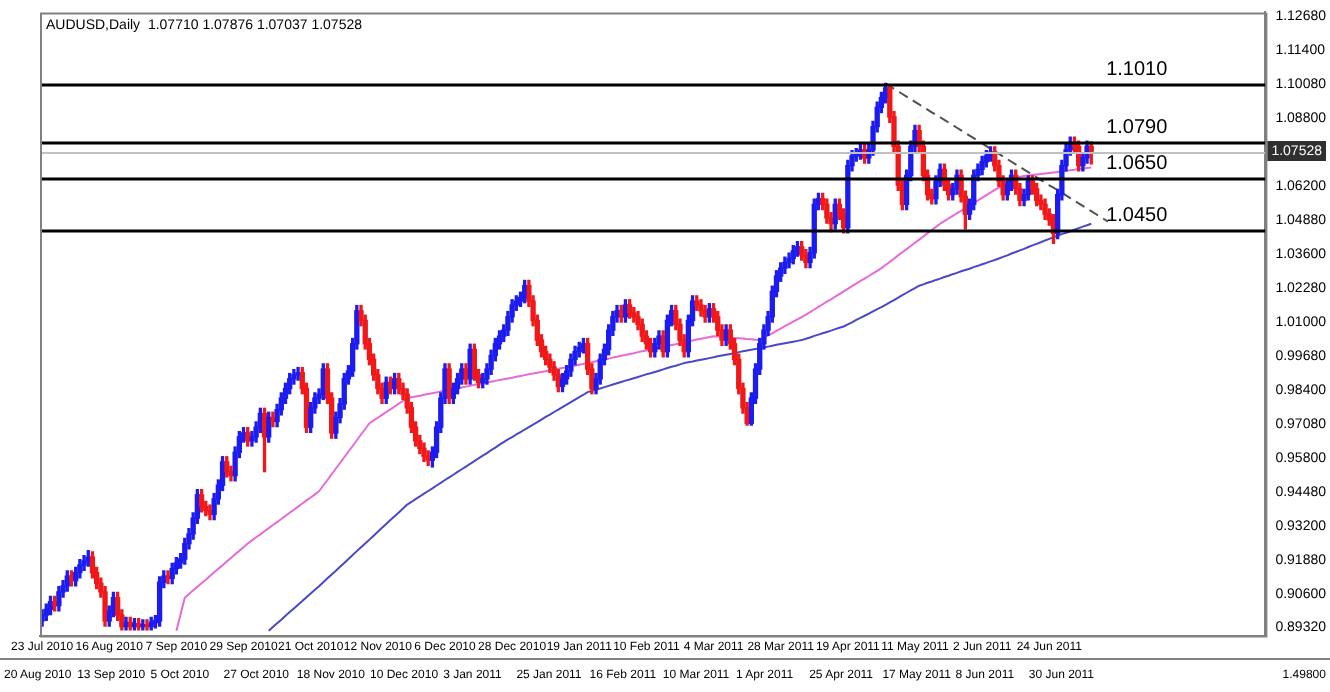  Describe the element at coordinates (1137, 69) in the screenshot. I see `ref-line-label: 1.1010` at that location.